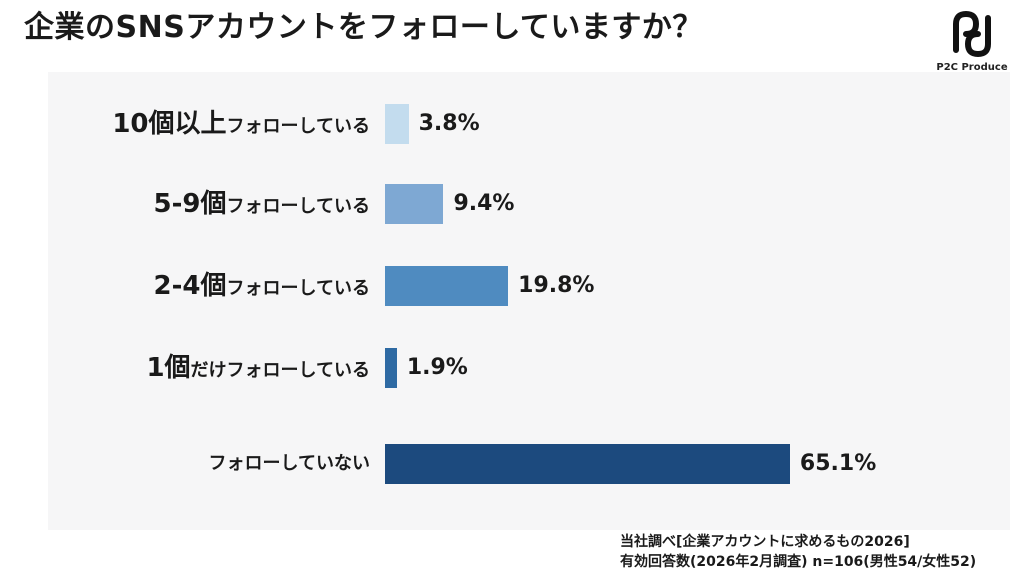 Image resolution: width=1024 pixels, height=576 pixels. I want to click on p2c-logo: P2C Produce, so click(972, 41).